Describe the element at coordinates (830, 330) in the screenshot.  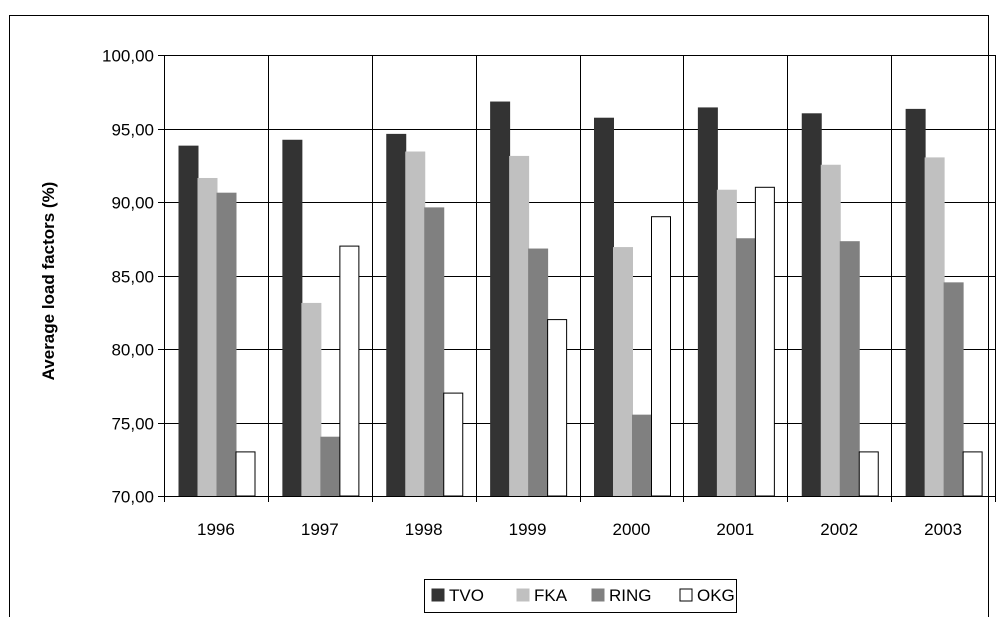
I see `bar-fka-2002` at that location.